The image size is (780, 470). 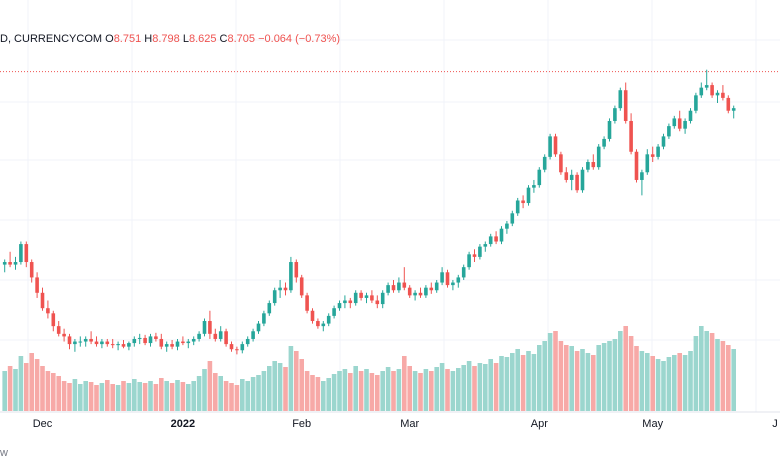 I want to click on time-axis-tick-label: Dec, so click(x=43, y=424).